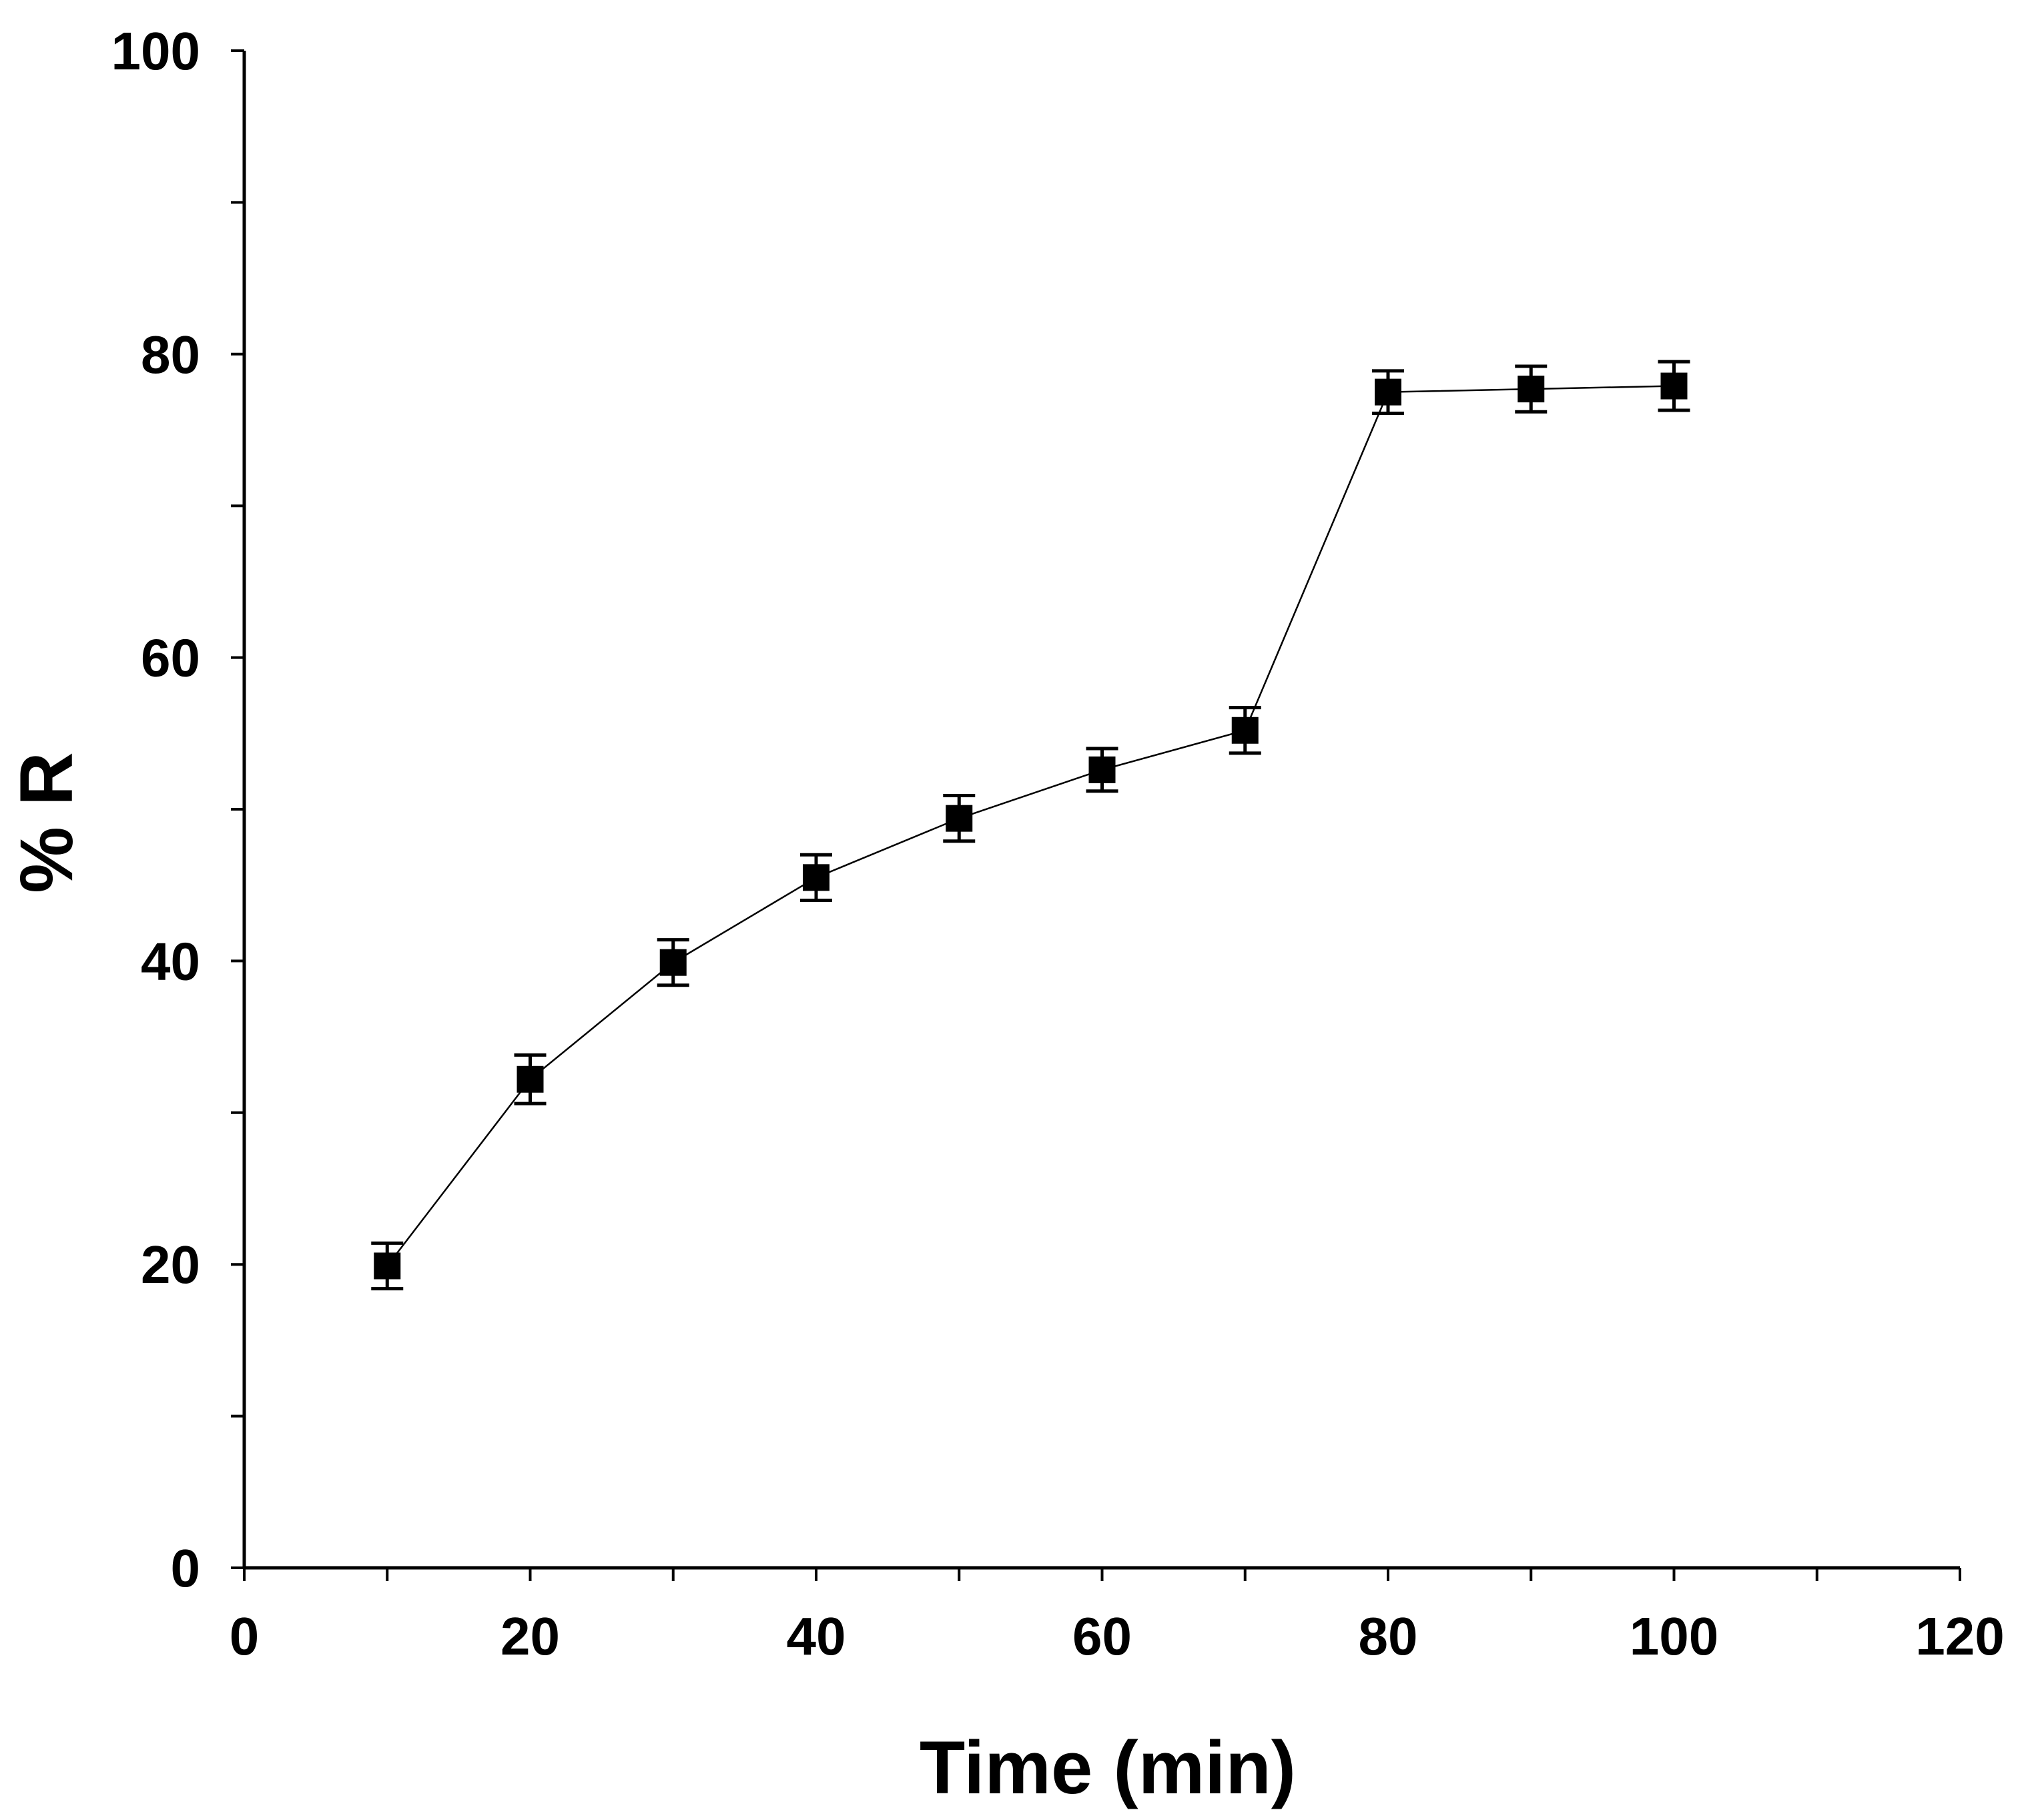  I want to click on y-tick-label: 0, so click(186, 1568).